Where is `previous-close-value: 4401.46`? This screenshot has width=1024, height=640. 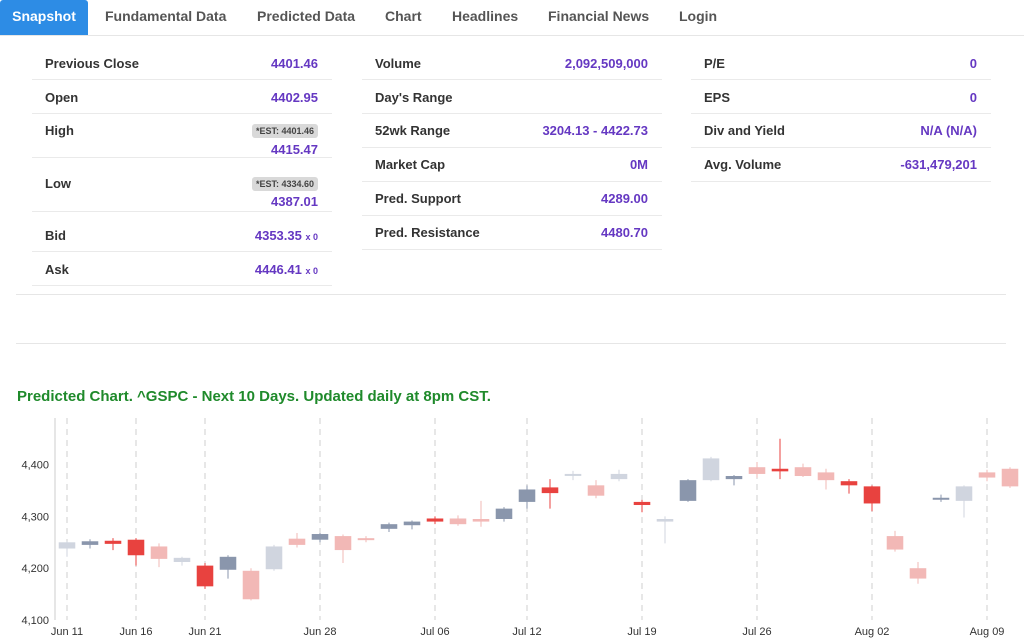
previous-close-value: 4401.46 is located at coordinates (294, 63).